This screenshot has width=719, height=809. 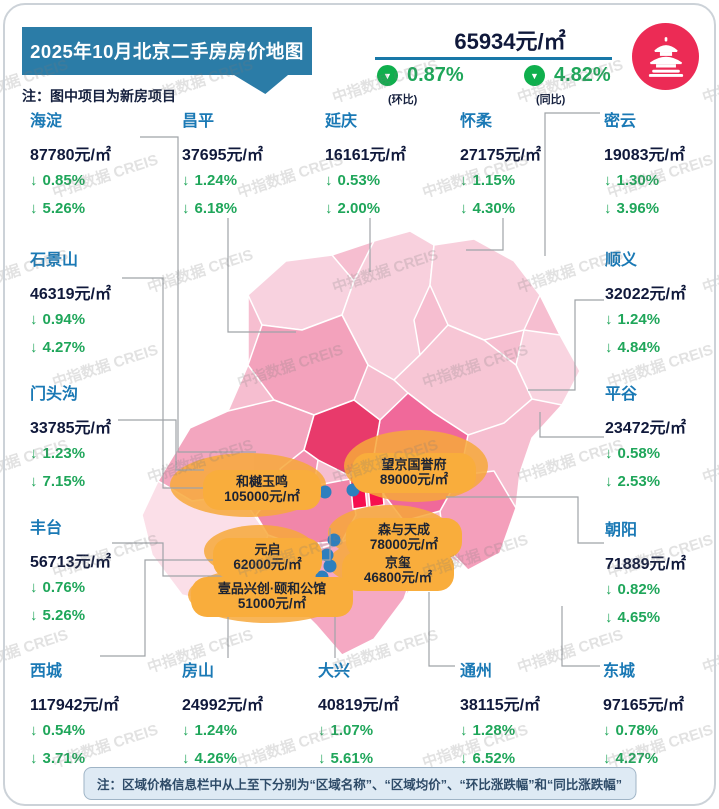 What do you see at coordinates (58, 481) in the screenshot?
I see `district-yoy-change: ↓ 7.15%` at bounding box center [58, 481].